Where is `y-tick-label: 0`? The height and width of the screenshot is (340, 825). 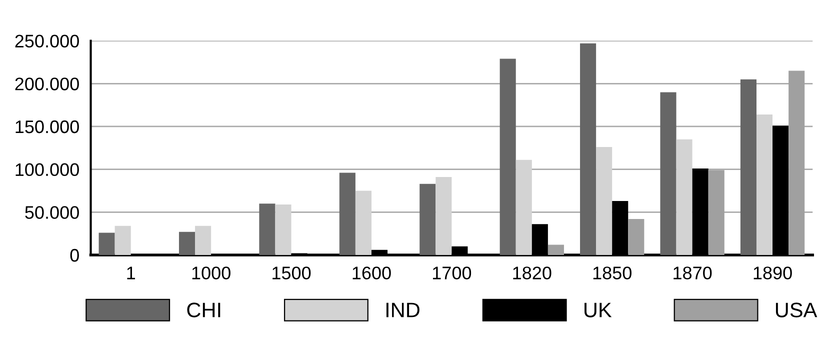
y-tick-label: 0 is located at coordinates (74, 255).